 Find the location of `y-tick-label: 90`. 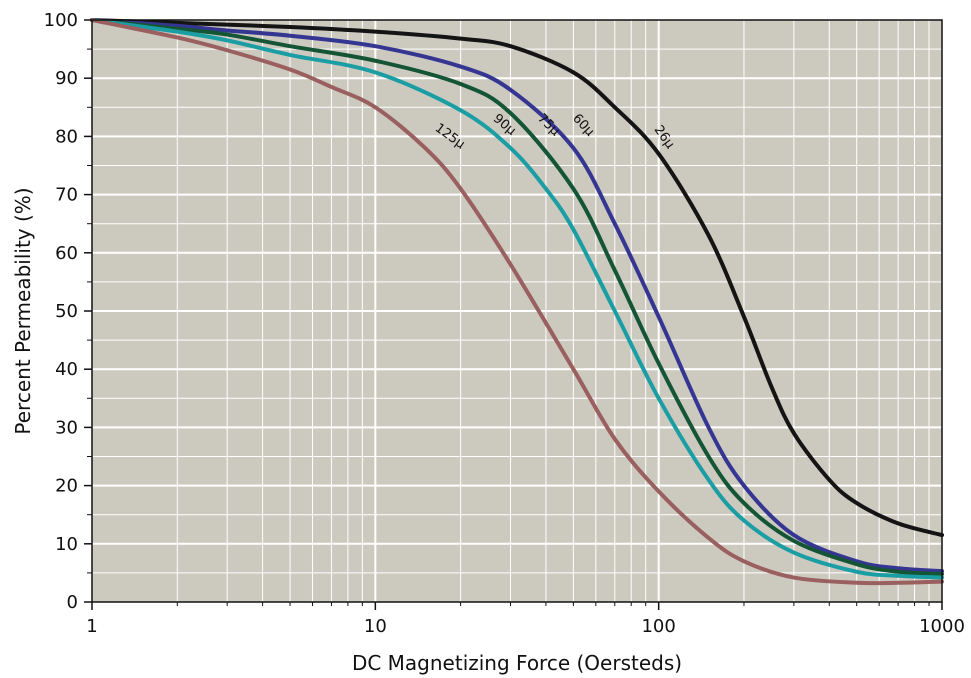

y-tick-label: 90 is located at coordinates (66, 78).